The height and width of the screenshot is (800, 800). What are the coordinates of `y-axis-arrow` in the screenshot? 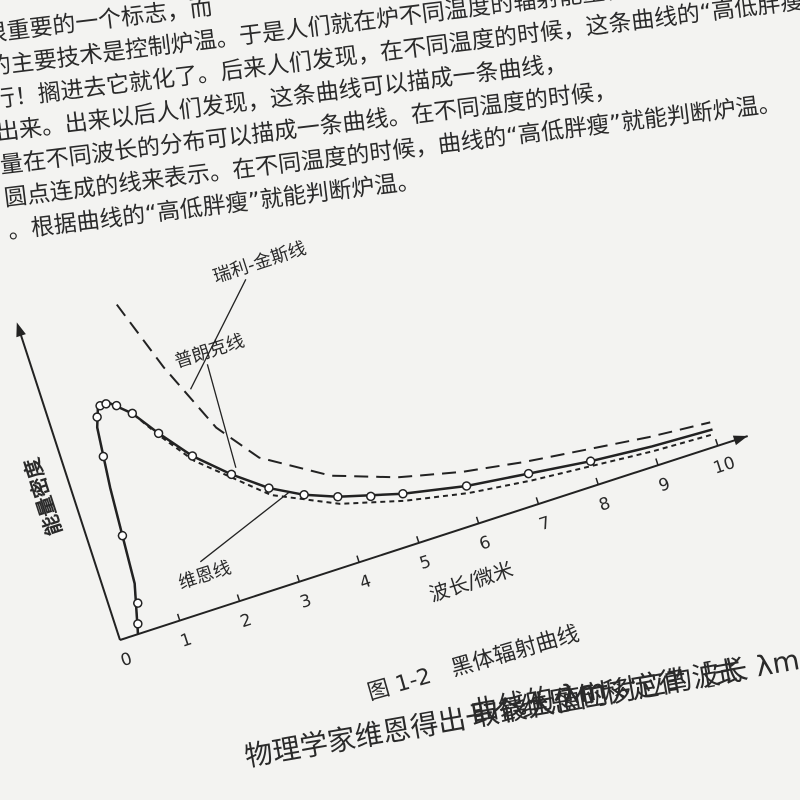 It's located at (21, 330).